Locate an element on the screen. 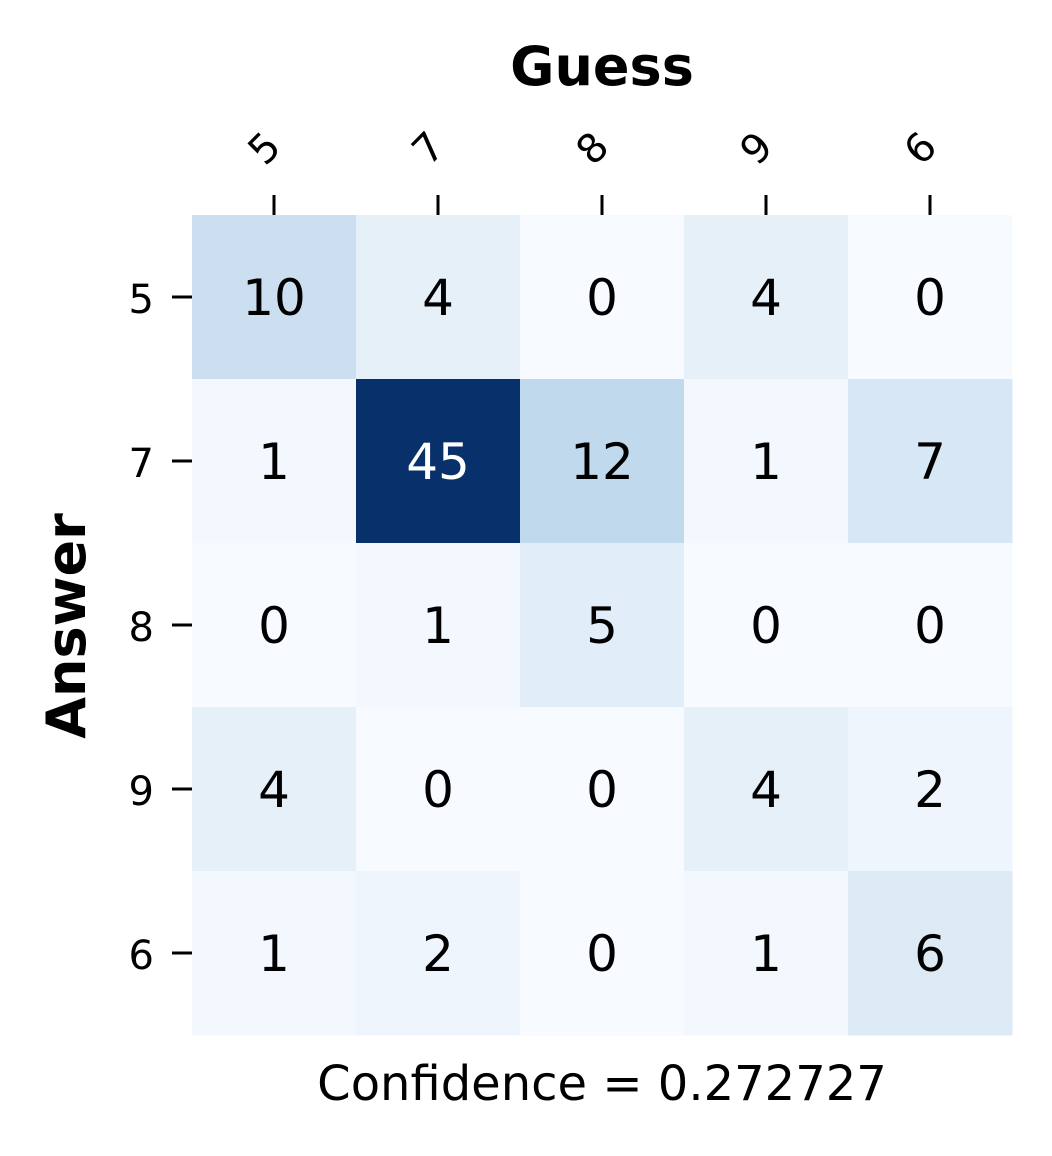  cell-value-label: 5 is located at coordinates (602, 626).